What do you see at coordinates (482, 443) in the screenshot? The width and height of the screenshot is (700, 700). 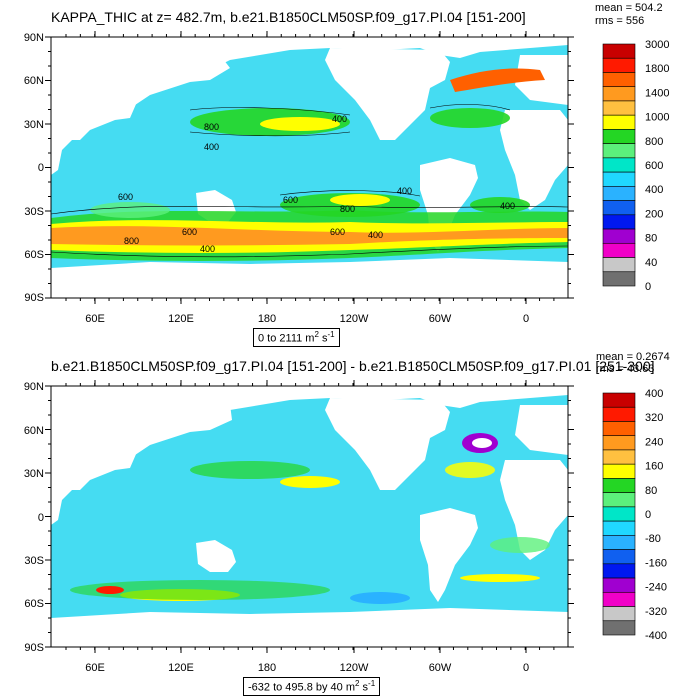 I see `bottom-anom-nwatl-inner` at bounding box center [482, 443].